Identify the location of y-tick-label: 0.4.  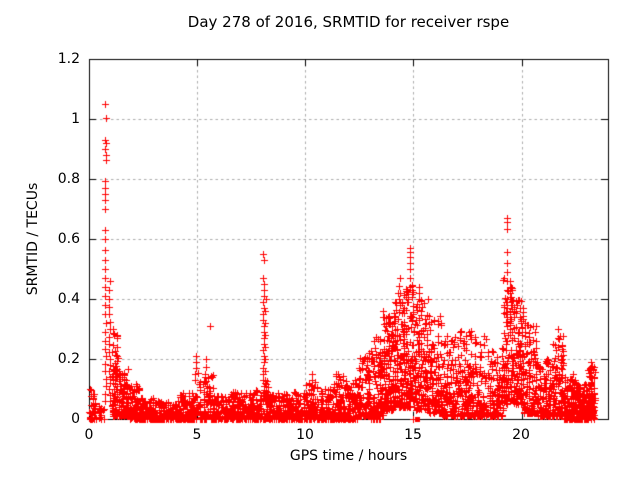
(68, 299).